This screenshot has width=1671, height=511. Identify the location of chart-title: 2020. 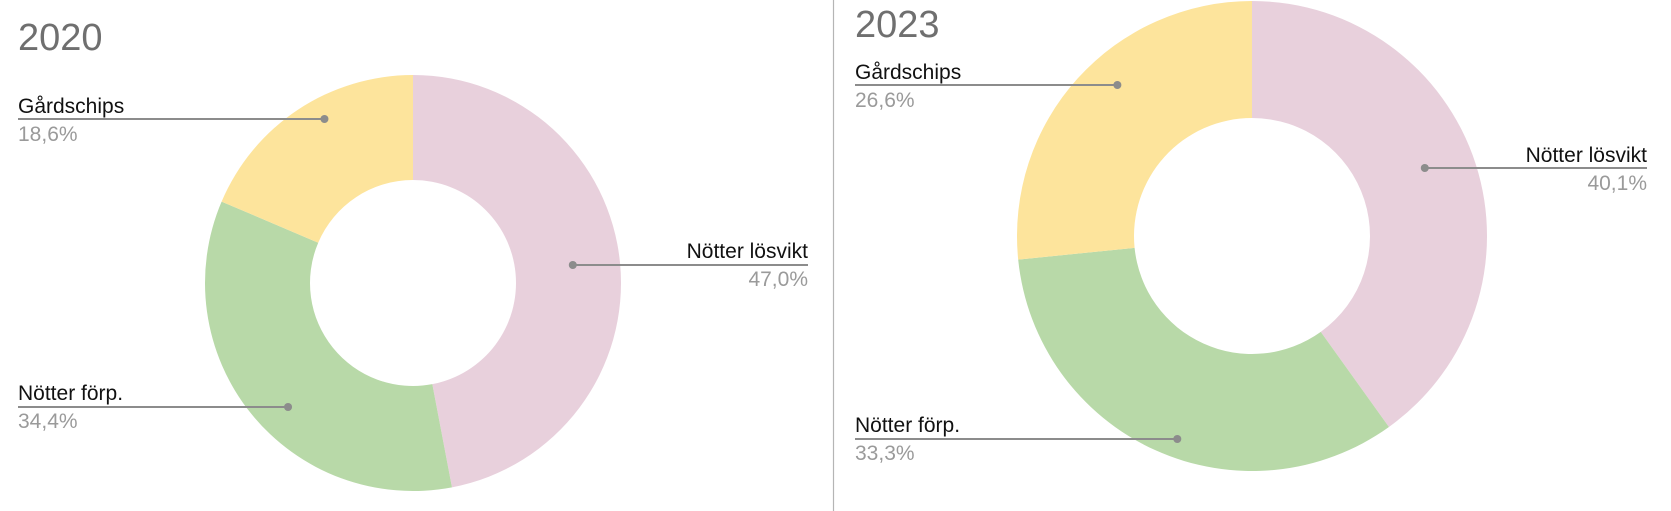
(60, 38).